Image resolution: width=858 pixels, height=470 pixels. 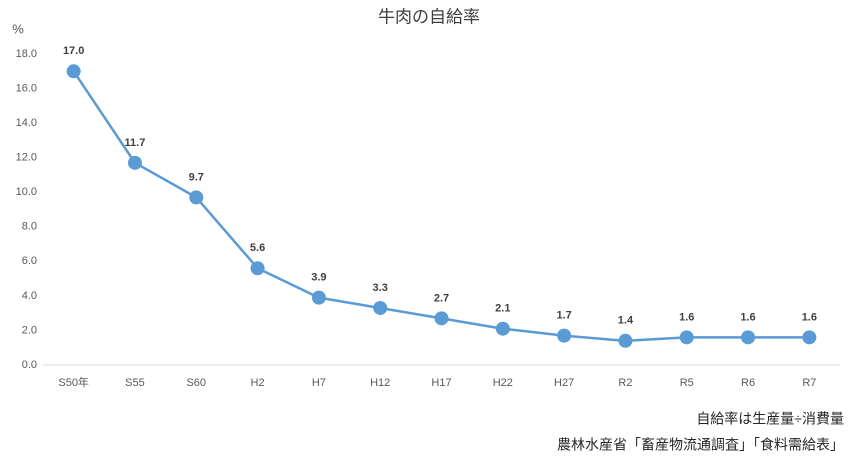 I want to click on y-tick-label: 4.0, so click(x=29, y=296).